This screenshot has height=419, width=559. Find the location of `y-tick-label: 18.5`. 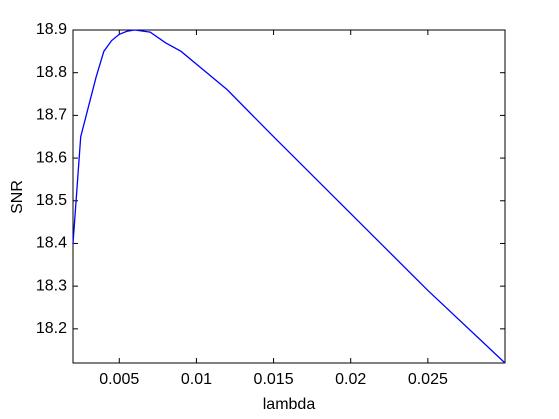

y-tick-label: 18.5 is located at coordinates (51, 200).